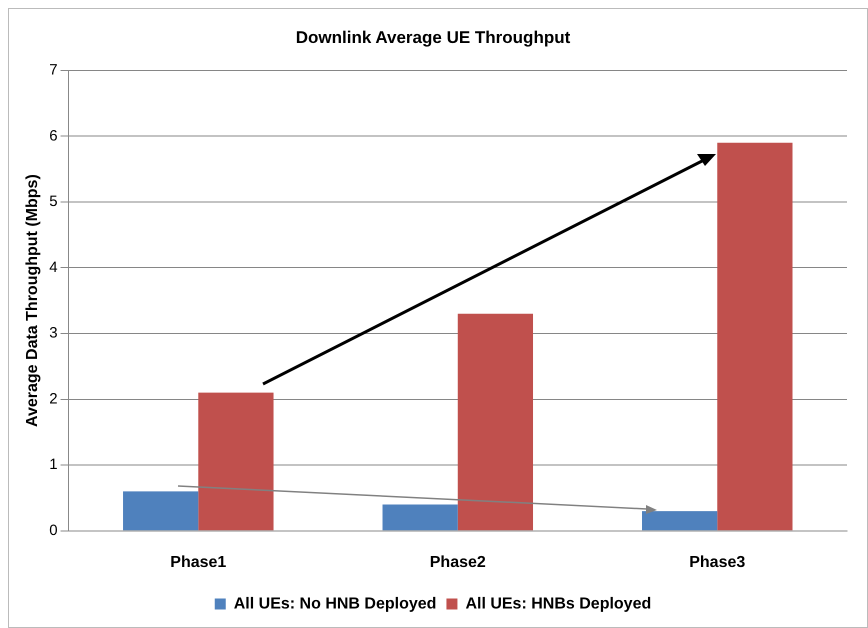 The image size is (868, 628). I want to click on legend-label: All UEs: HNBs Deployed, so click(558, 603).